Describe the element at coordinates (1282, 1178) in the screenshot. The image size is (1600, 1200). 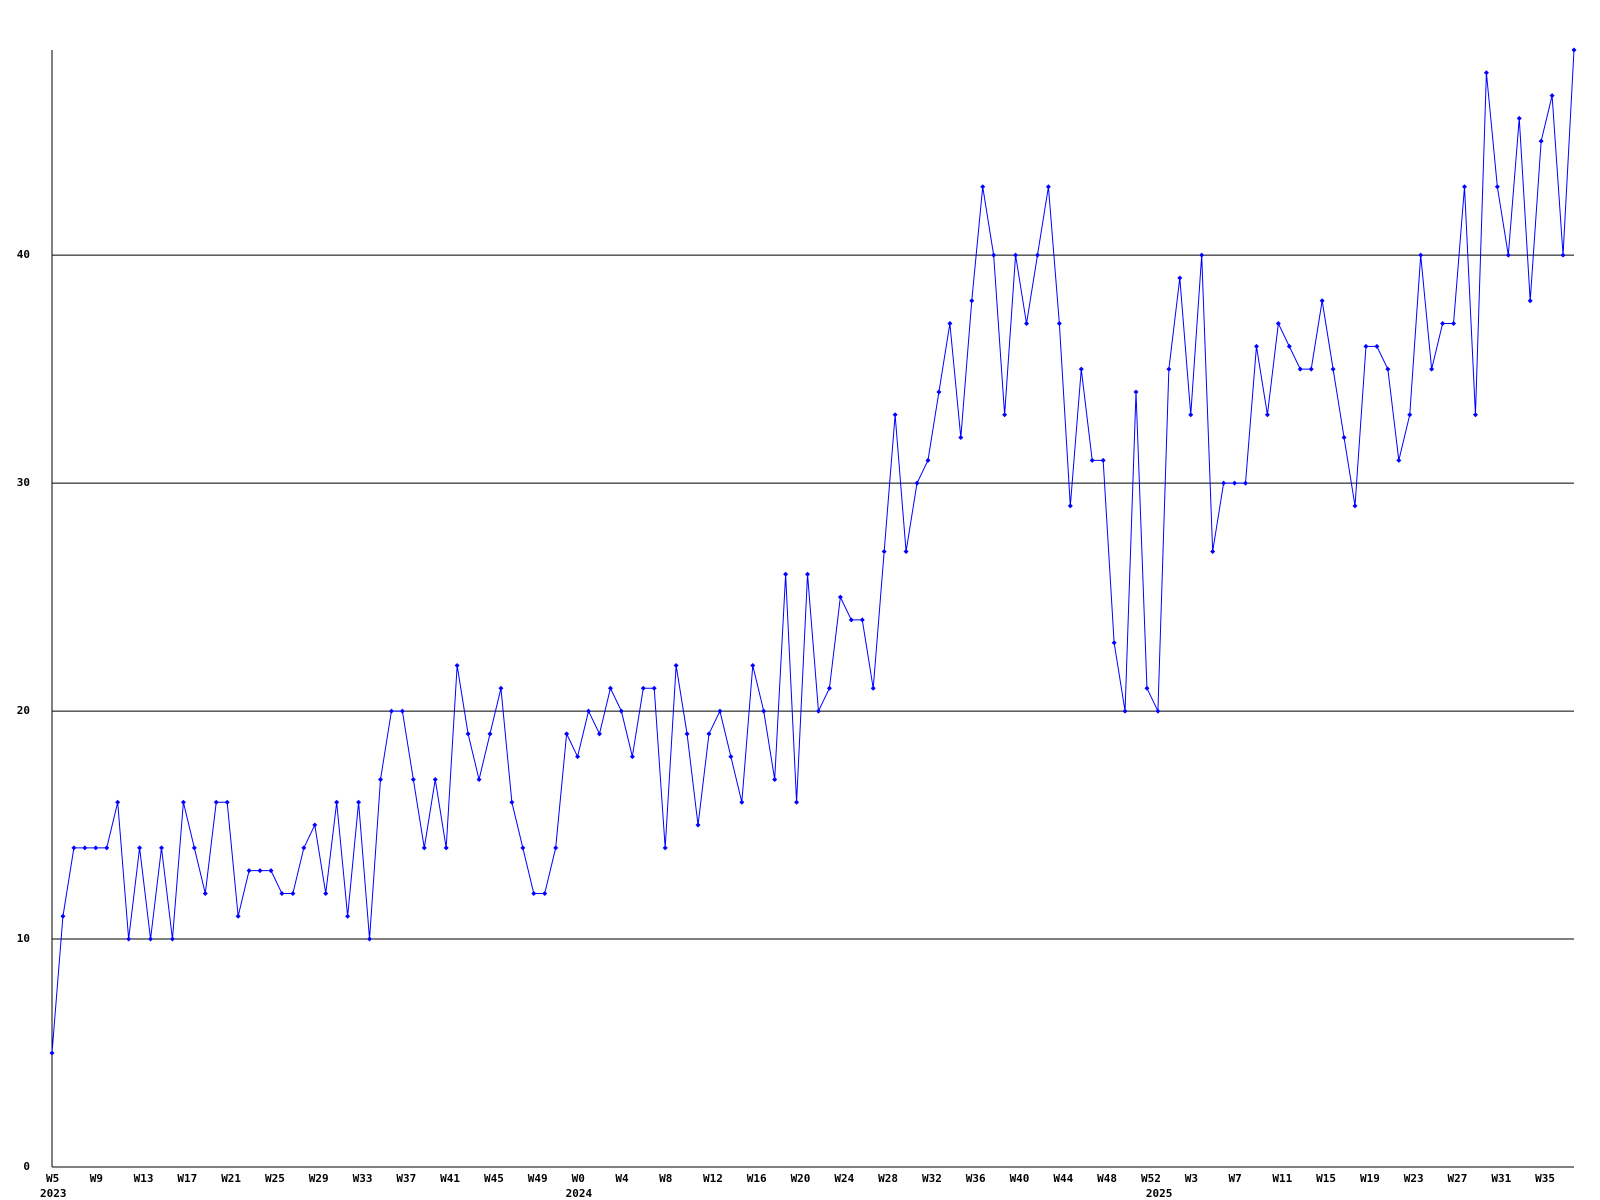
I see `x-tick-label: W11` at that location.